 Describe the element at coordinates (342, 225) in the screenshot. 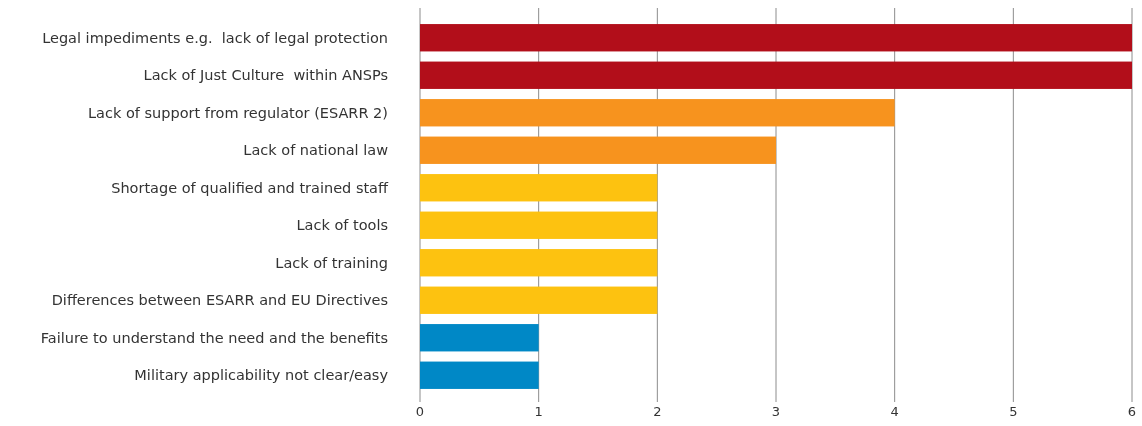

I see `y-tick-label: Lack of tools` at that location.